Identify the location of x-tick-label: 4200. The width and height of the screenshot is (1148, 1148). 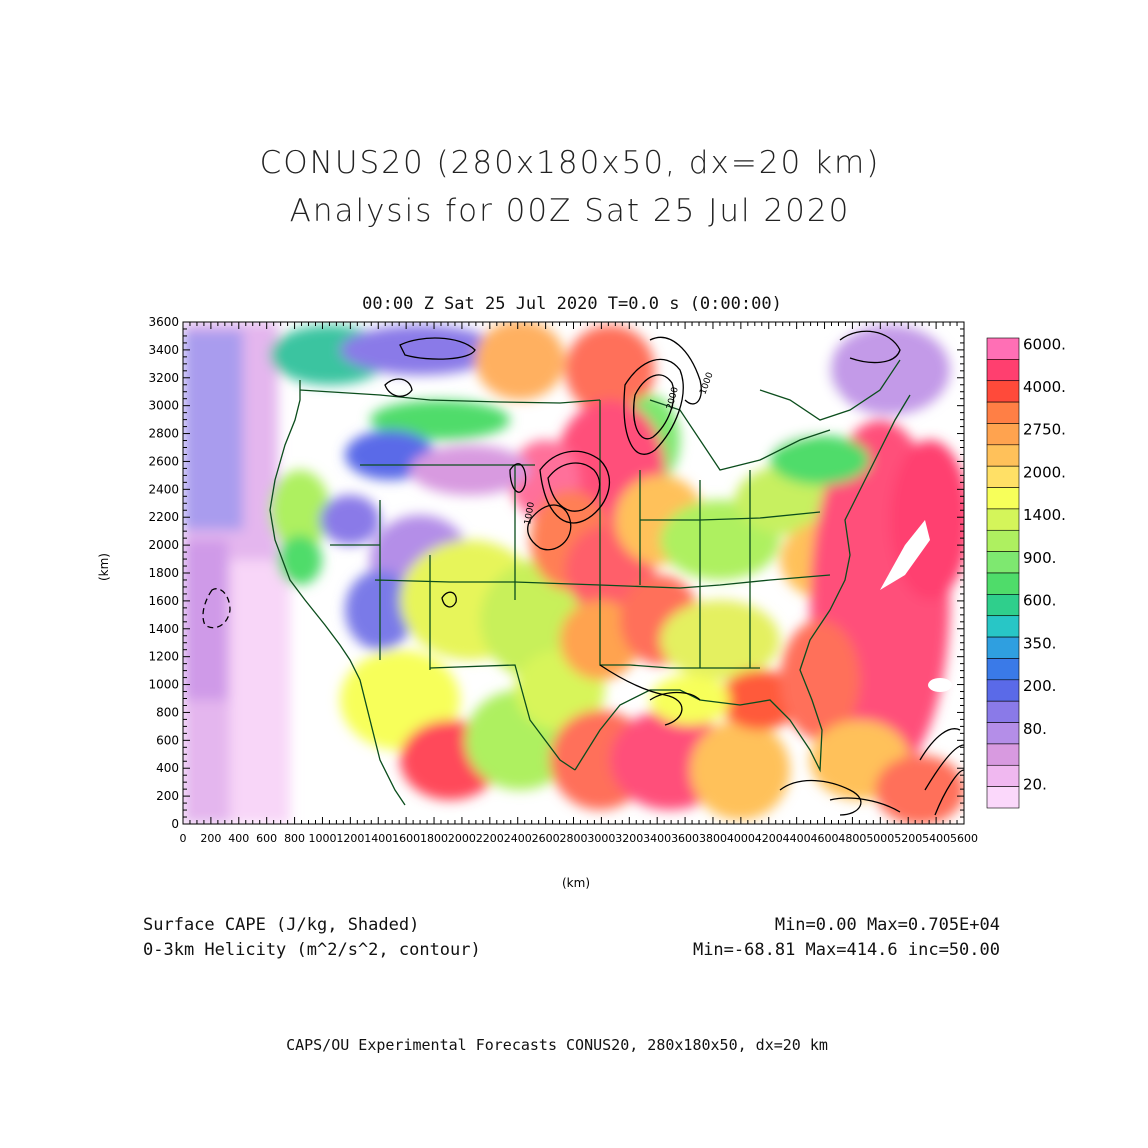
(769, 838).